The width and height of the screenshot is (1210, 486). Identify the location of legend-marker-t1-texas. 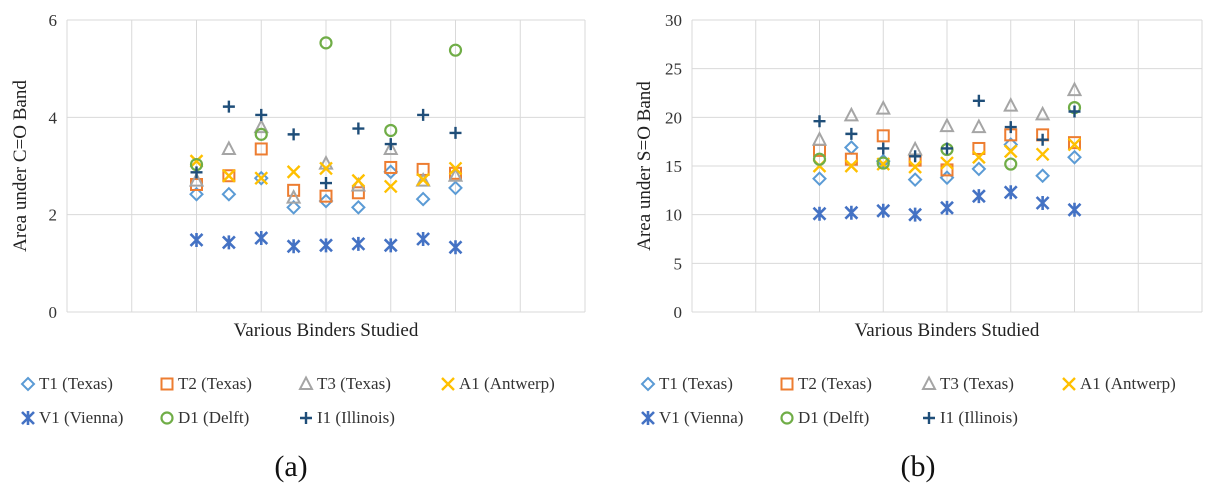
(28, 384).